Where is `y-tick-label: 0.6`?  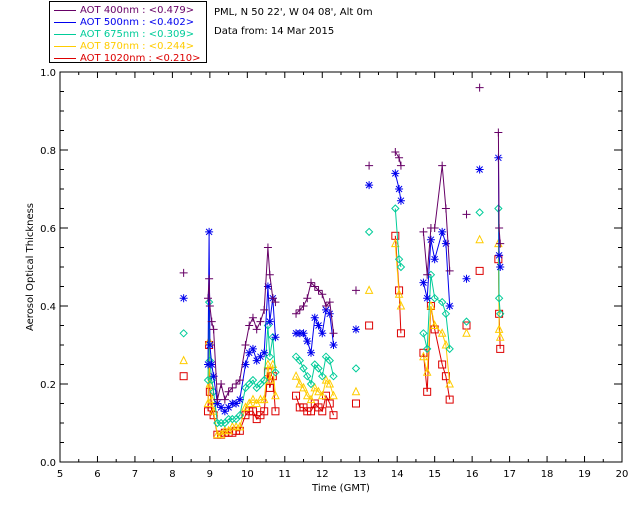 y-tick-label: 0.6 is located at coordinates (48, 229).